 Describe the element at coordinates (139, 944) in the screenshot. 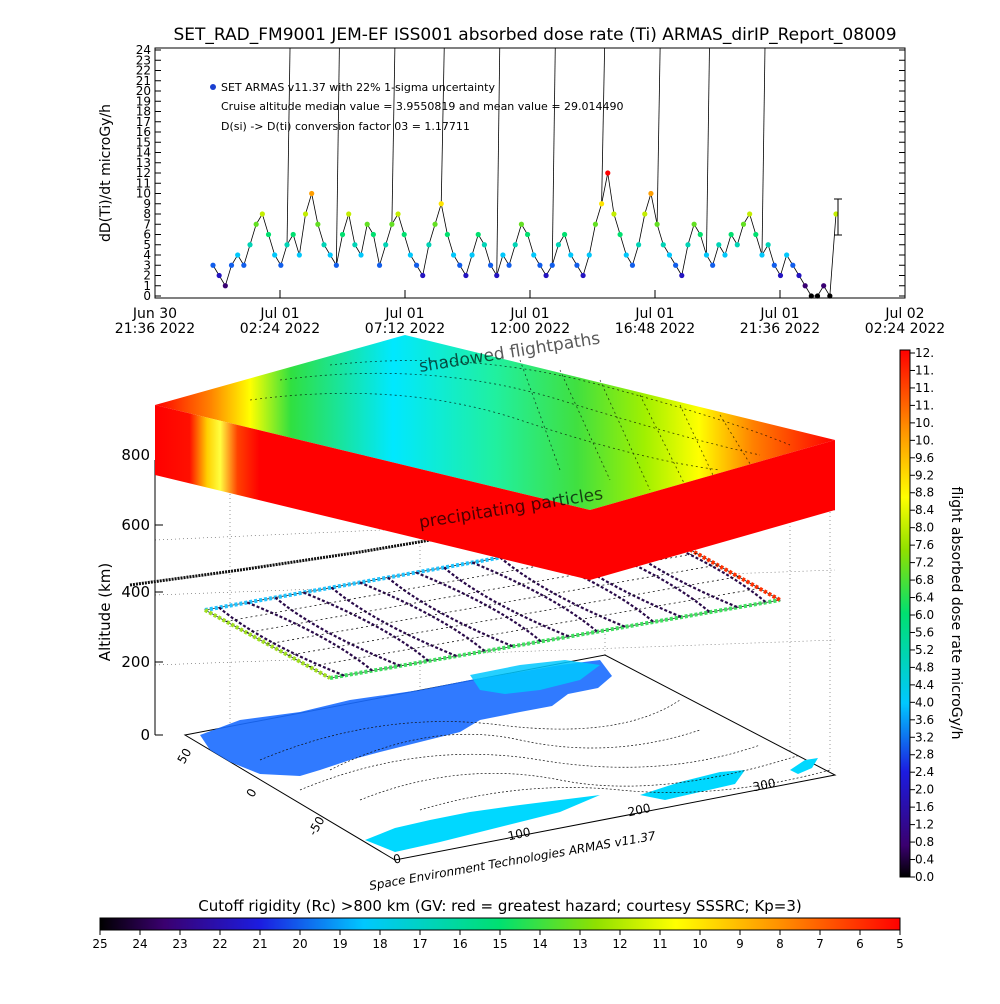

I see `rigidity-tick-label: 24` at that location.